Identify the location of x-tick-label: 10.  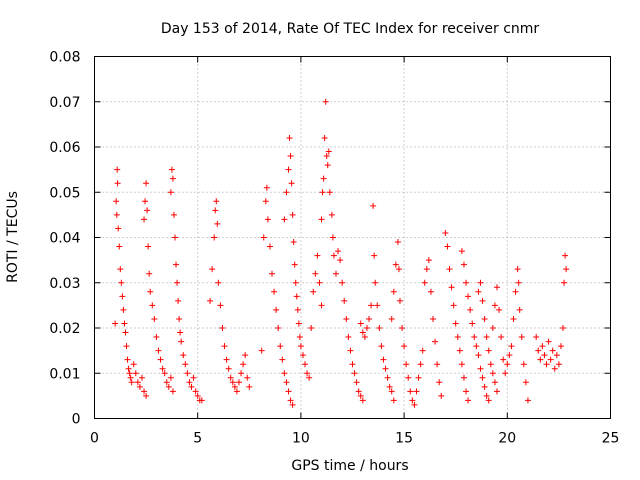
(301, 439).